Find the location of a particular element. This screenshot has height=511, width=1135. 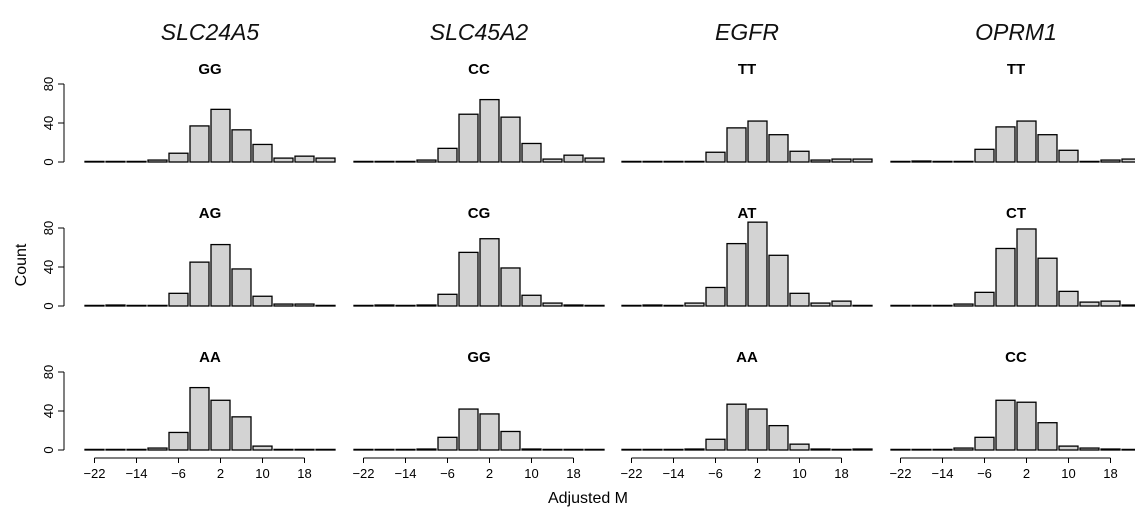

column-title: SLC24A5 is located at coordinates (210, 32).